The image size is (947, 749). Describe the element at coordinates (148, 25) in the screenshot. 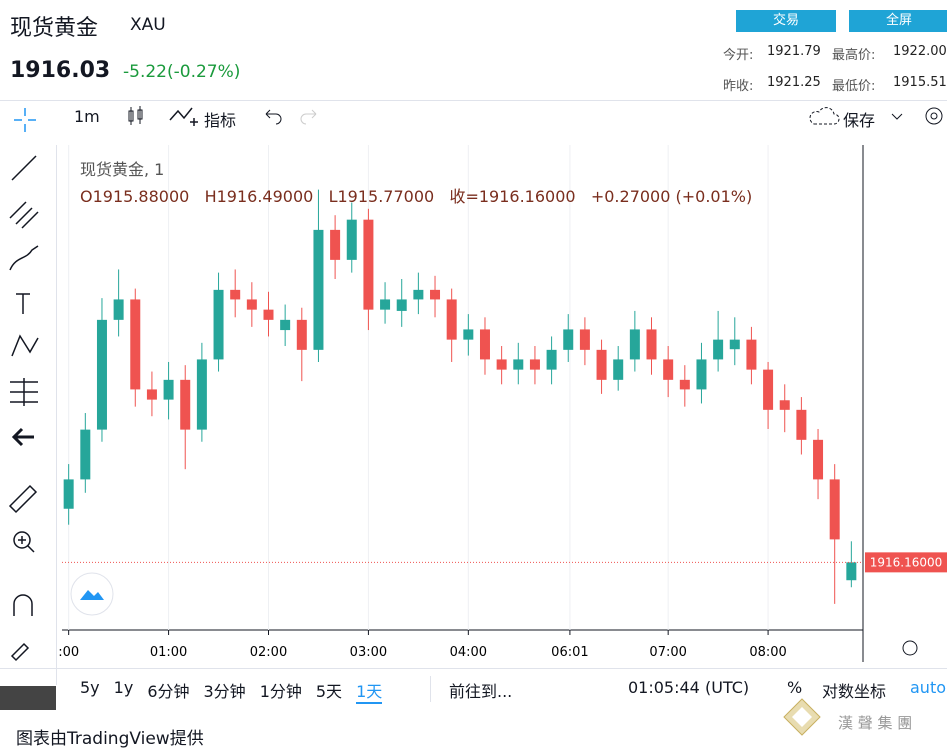

I see `symbol-code: XAU` at that location.